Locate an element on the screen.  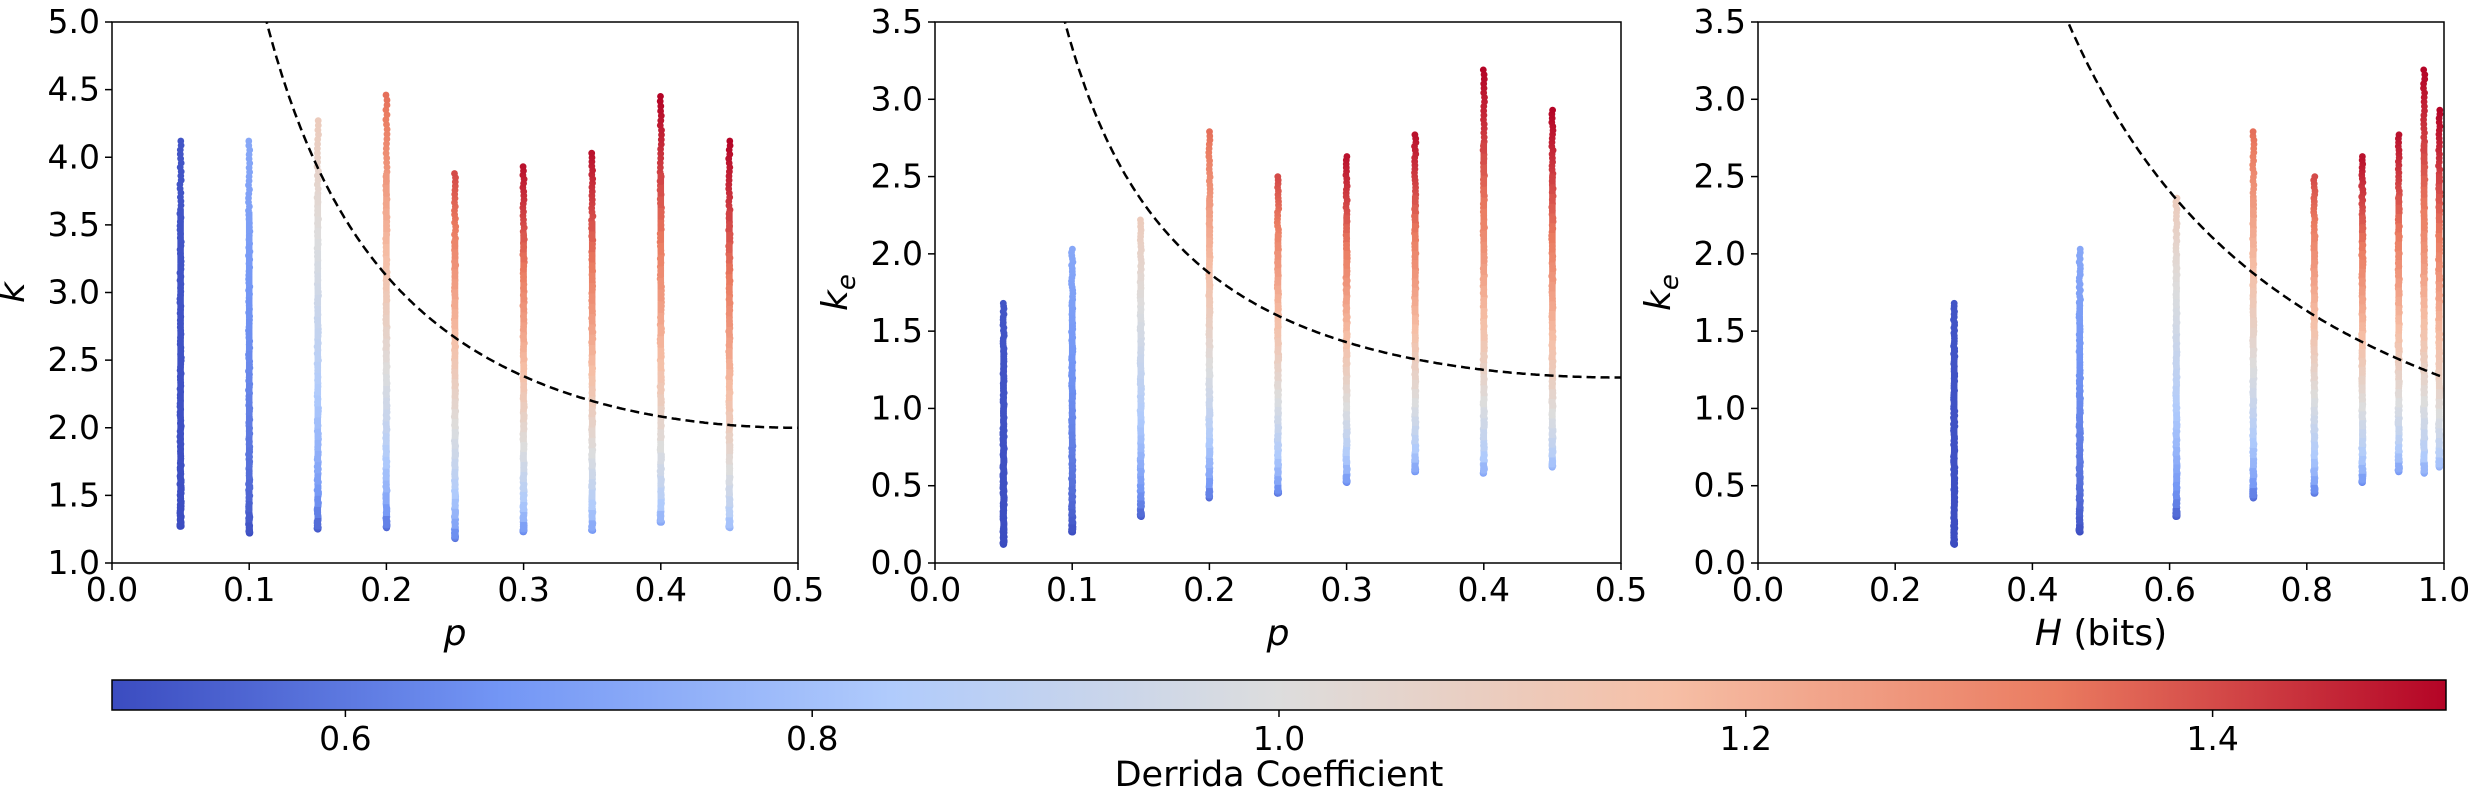
colorbar-ticks: 0.6 0.8 1.0 1.2 1.4 is located at coordinates (1279, 734).